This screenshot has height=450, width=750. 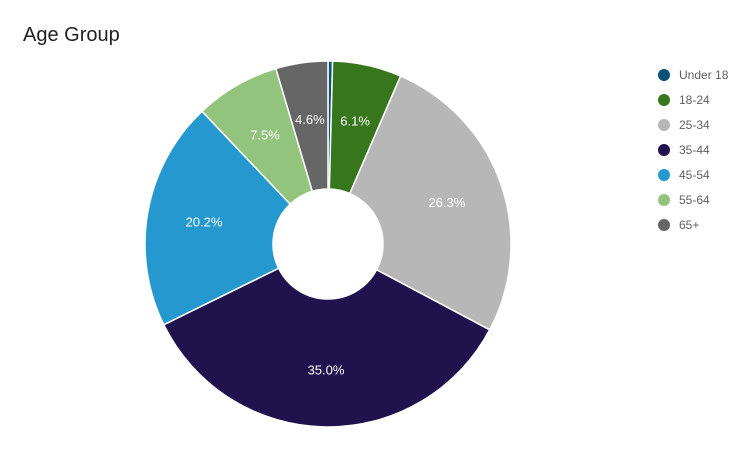 I want to click on legend-item: 45-54, so click(x=693, y=174).